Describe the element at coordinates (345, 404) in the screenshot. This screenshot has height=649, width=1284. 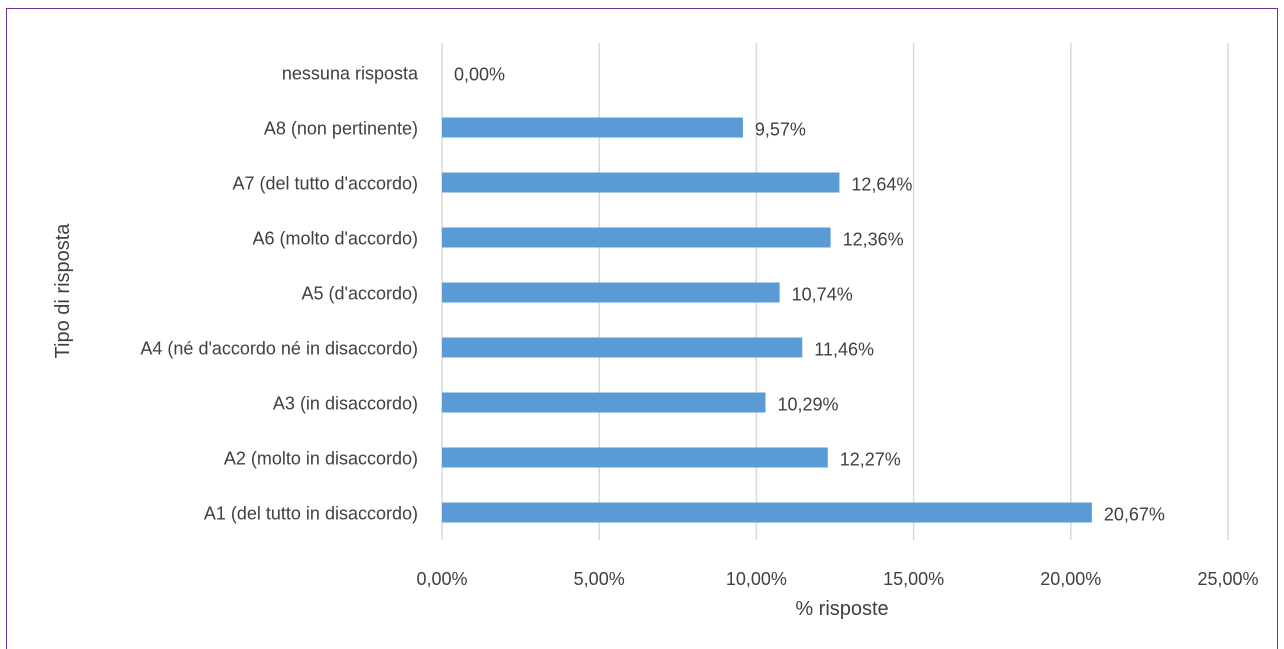
I see `category-label: A3 (in disaccordo)` at that location.